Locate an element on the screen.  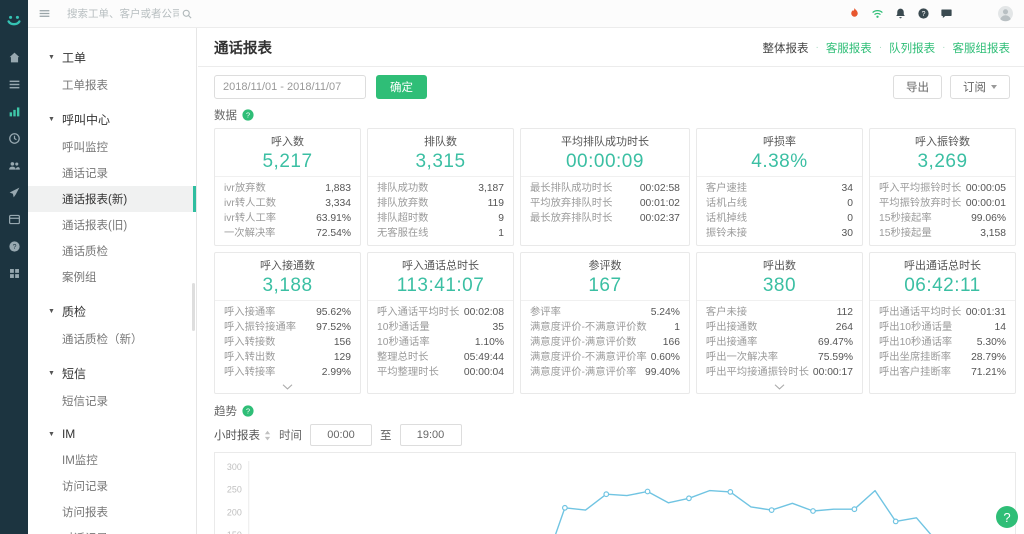
sidebar-section-header: ▼ 质检 is located at coordinates (112, 311).